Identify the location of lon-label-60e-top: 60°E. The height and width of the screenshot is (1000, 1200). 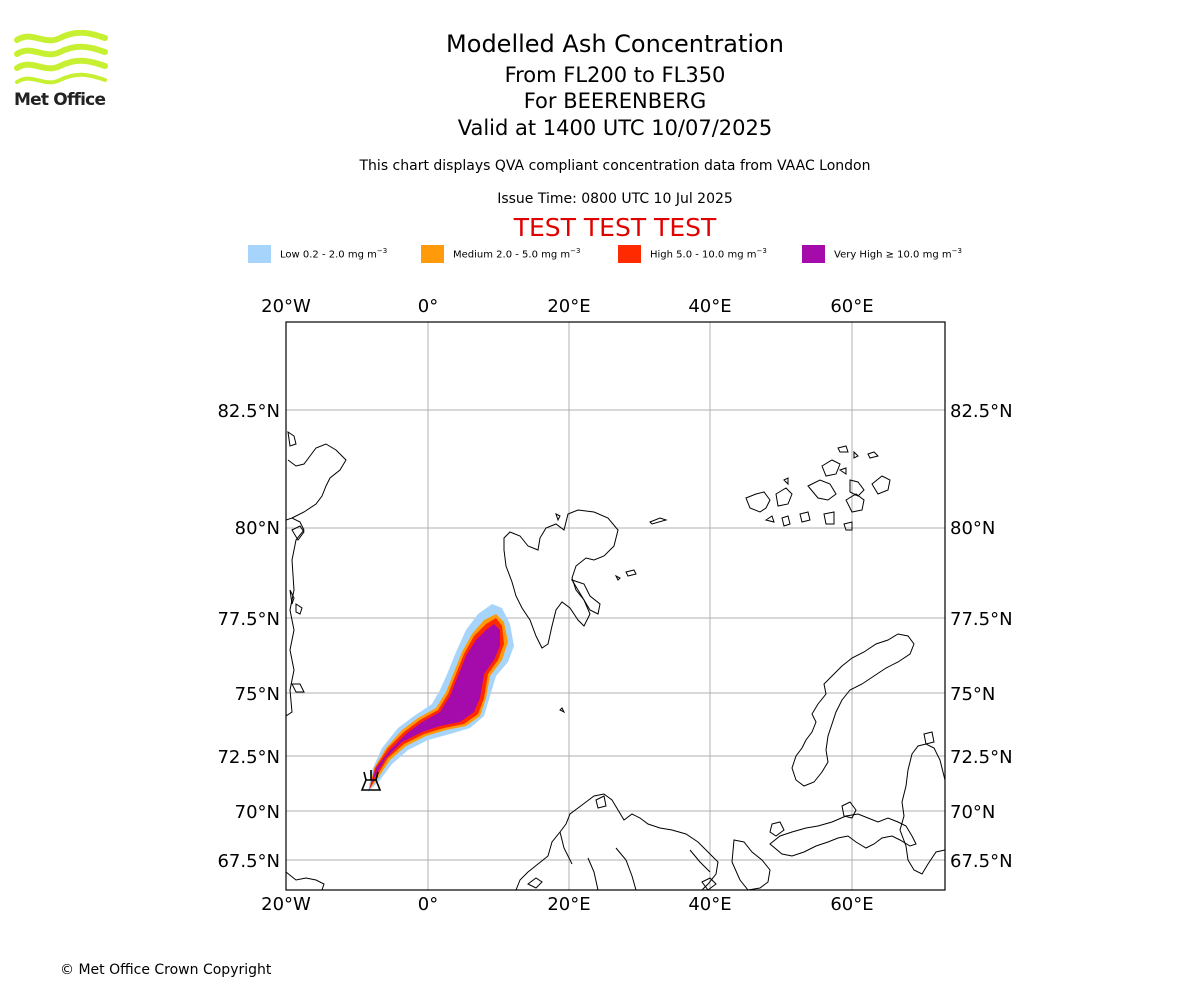
(851, 306).